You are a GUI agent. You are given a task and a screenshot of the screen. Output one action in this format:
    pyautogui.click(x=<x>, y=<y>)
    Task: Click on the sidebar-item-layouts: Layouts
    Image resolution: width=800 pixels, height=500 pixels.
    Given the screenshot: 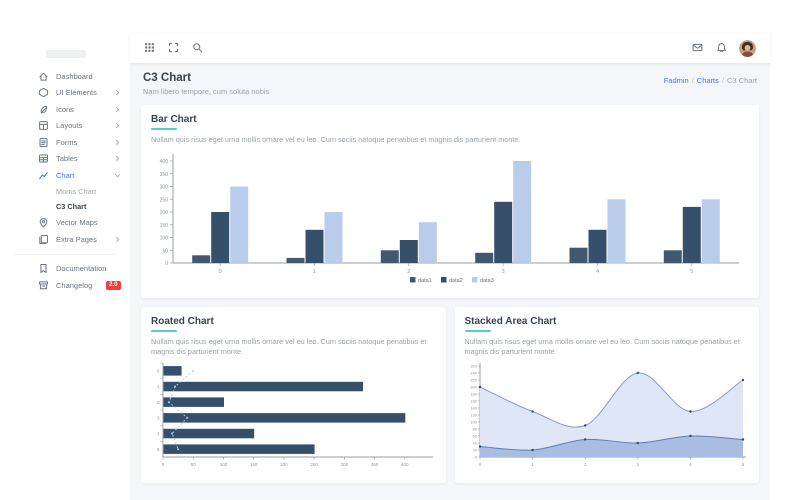 What is the action you would take?
    pyautogui.click(x=65, y=126)
    